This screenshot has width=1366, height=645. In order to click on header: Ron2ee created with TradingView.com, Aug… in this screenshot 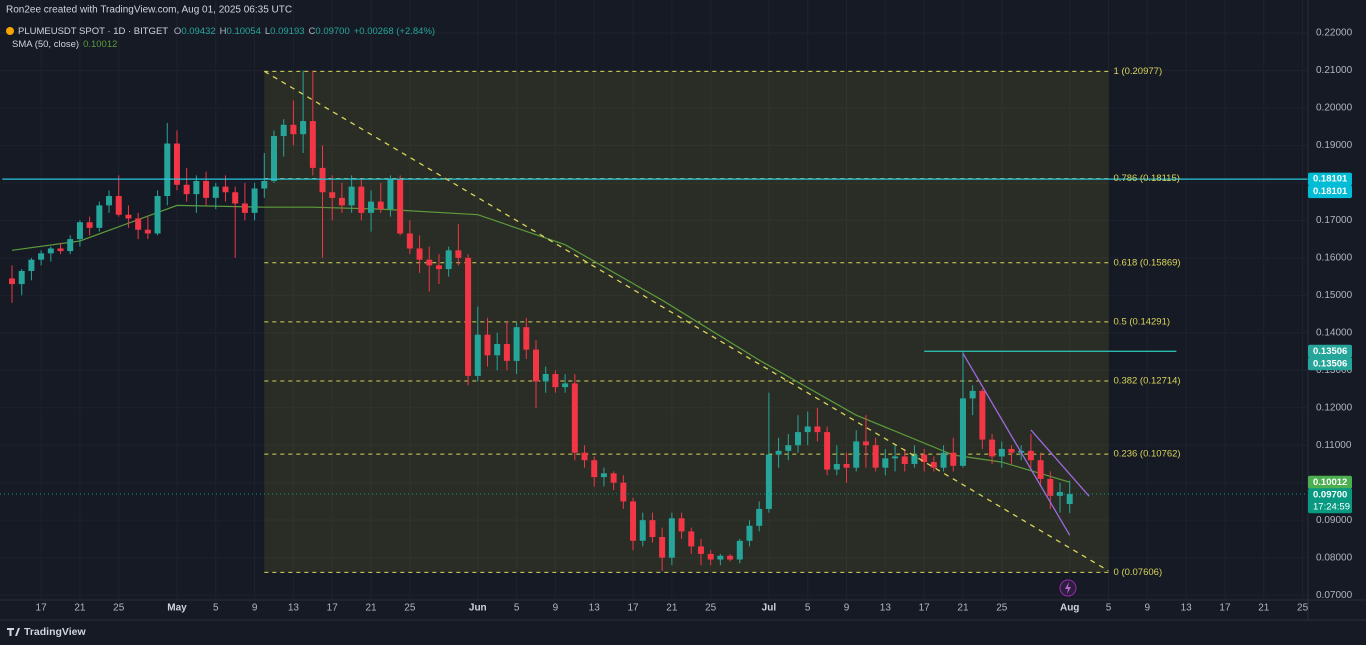, I will do `click(149, 10)`.